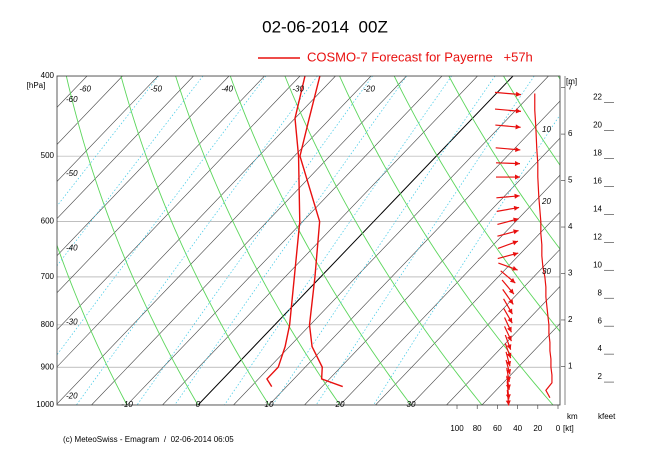 Image resolution: width=650 pixels, height=460 pixels. I want to click on kfeet-tick-label: 16, so click(597, 181).